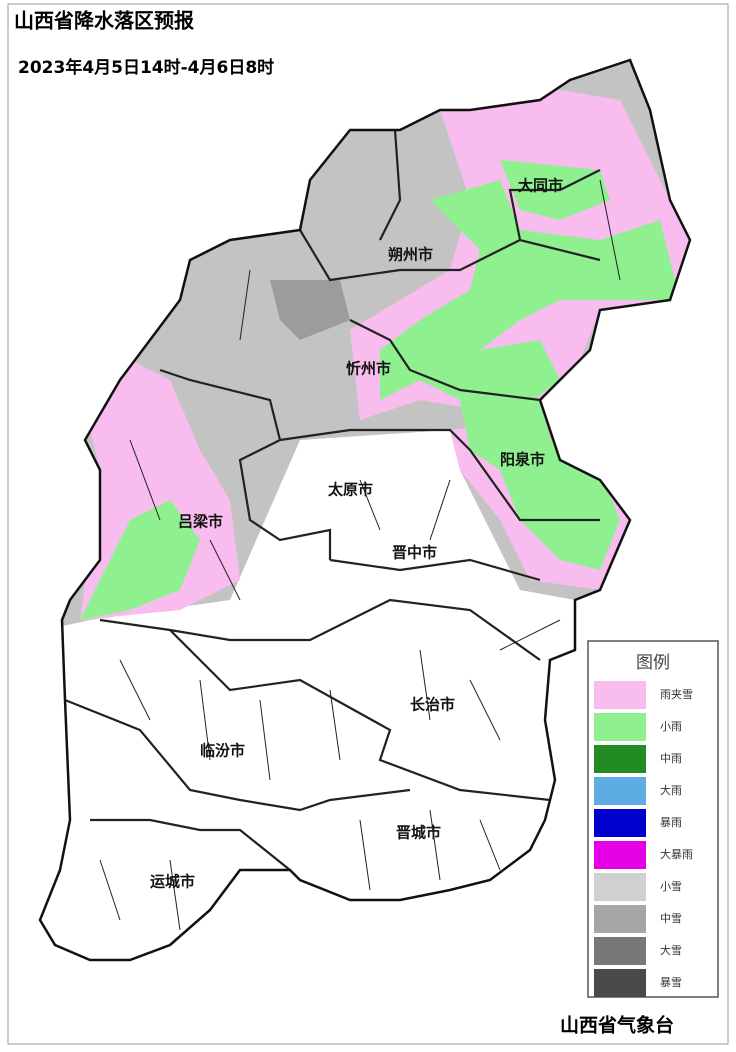  I want to click on city-label: 忻州市, so click(368, 369).